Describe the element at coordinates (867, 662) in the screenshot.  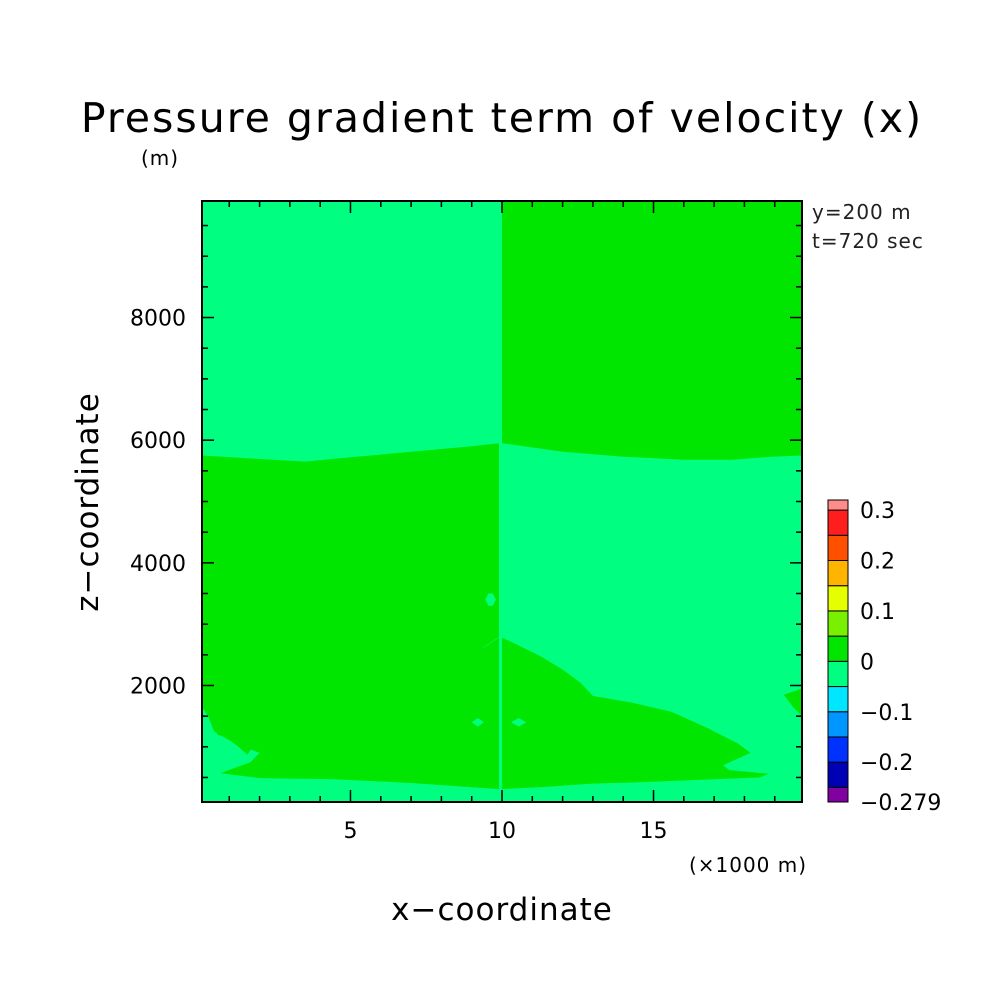
I see `colorbar-label: 0` at that location.